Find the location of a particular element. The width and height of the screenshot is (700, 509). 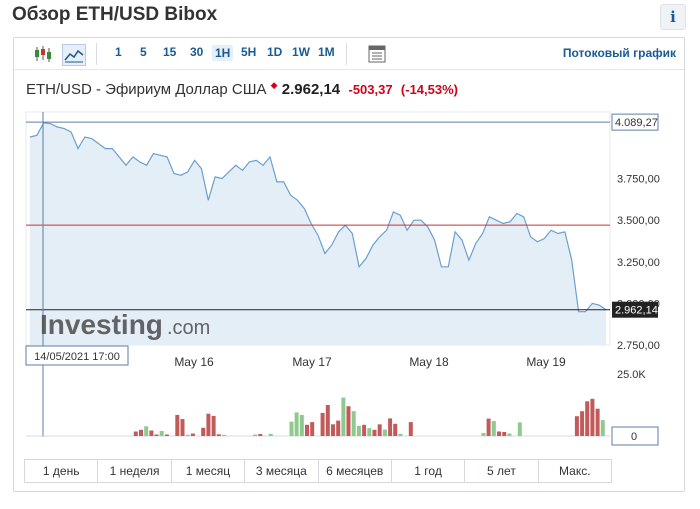

current-price-label: 2.962,14 is located at coordinates (636, 311).